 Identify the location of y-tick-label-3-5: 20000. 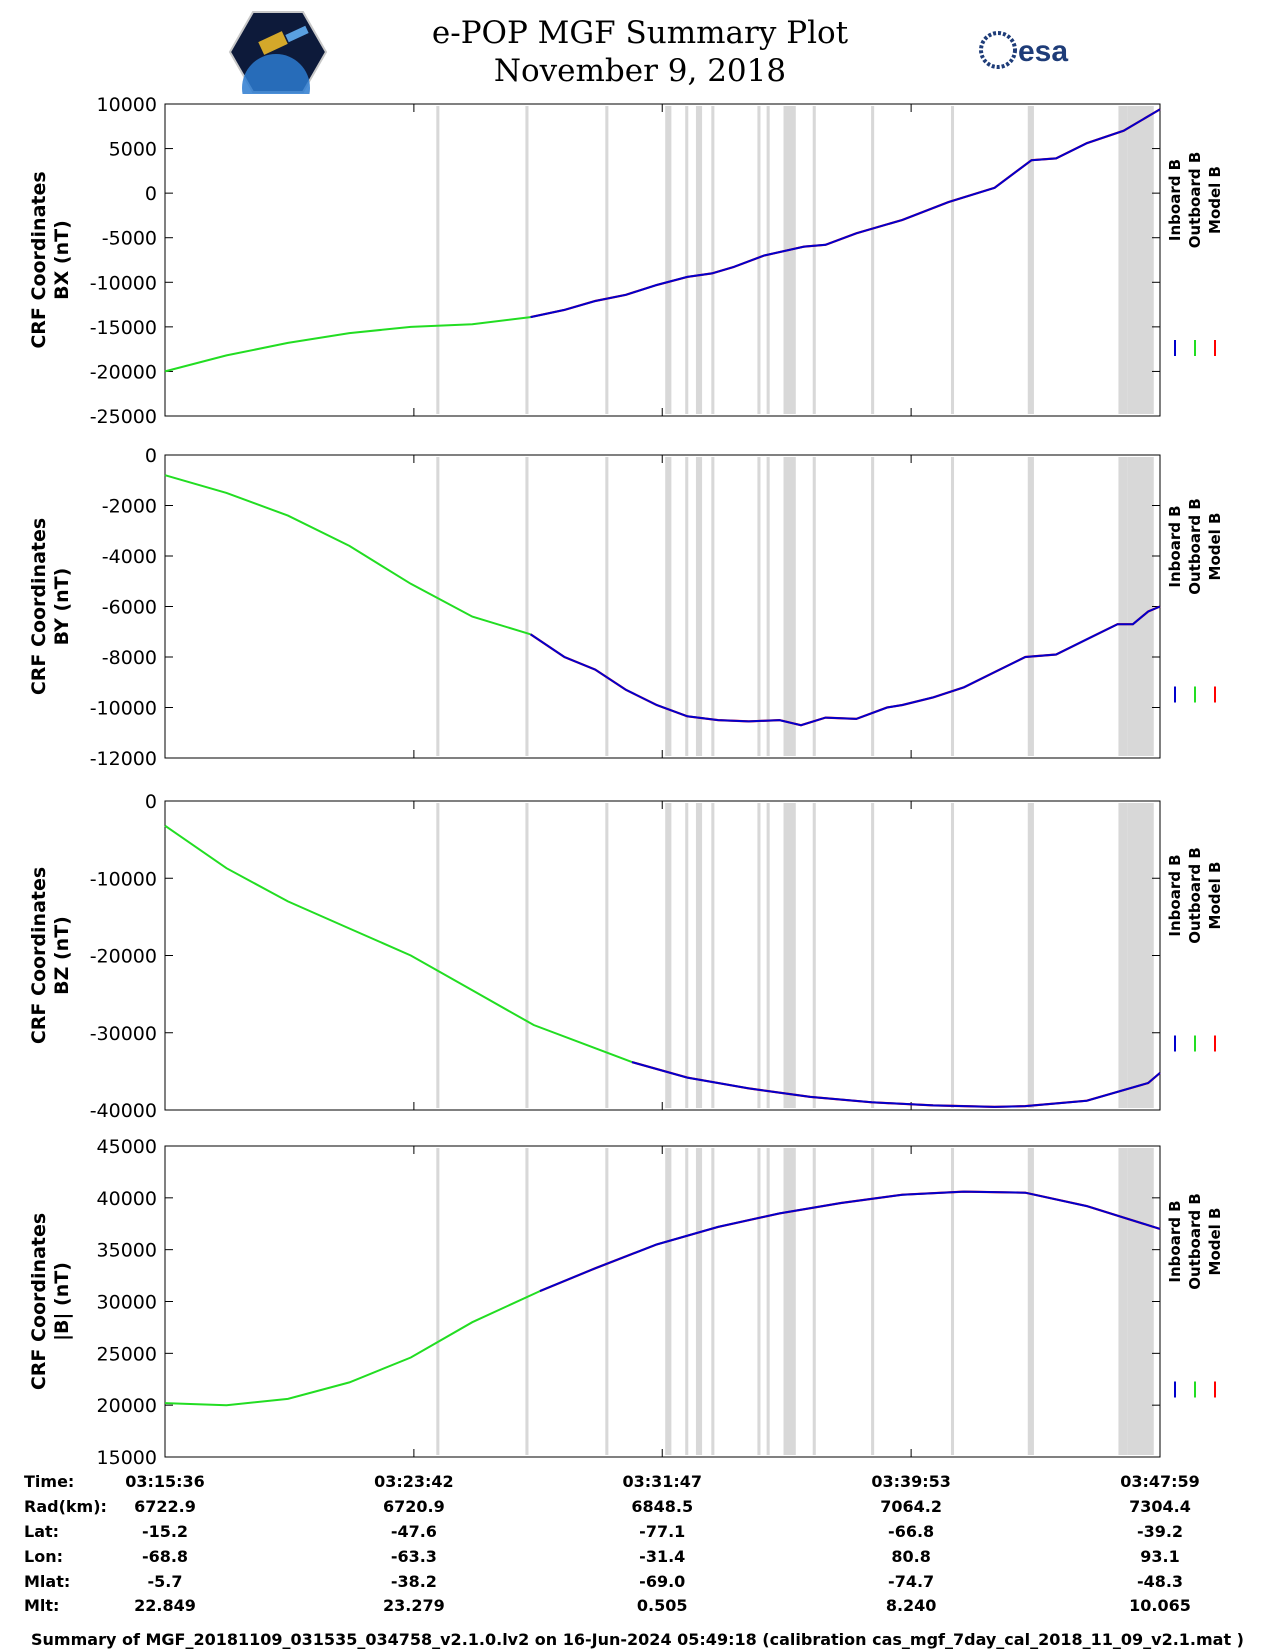
(127, 1406).